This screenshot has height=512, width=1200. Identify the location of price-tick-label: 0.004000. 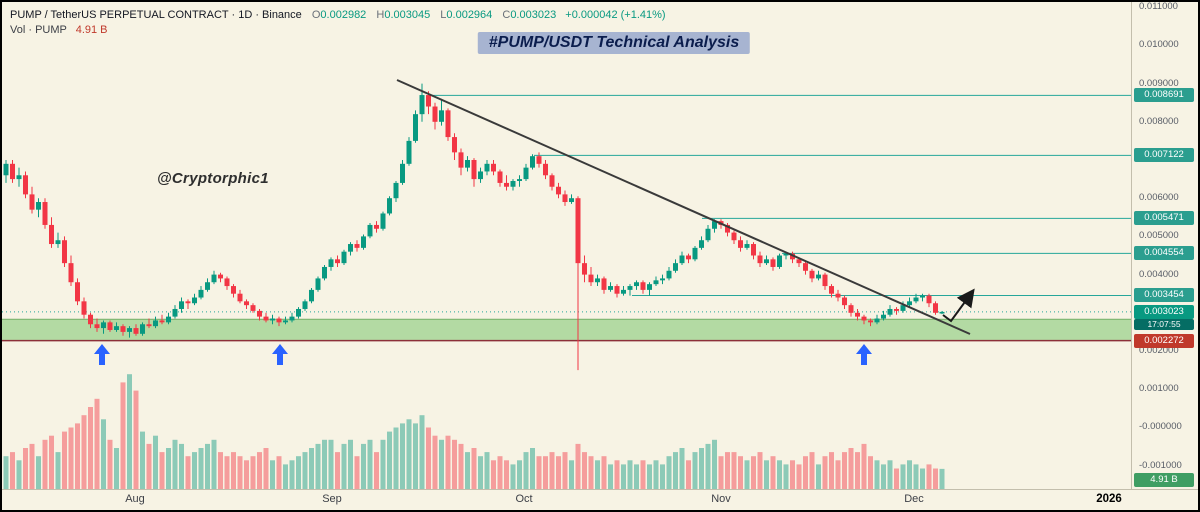
(1159, 274).